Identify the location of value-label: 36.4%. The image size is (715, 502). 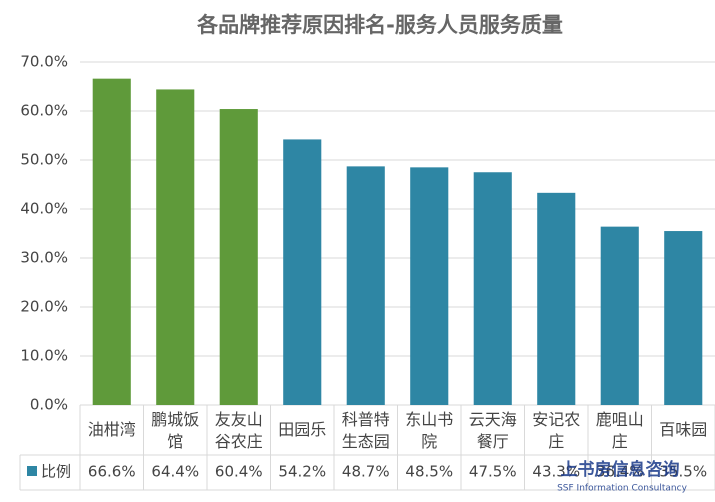
(620, 472).